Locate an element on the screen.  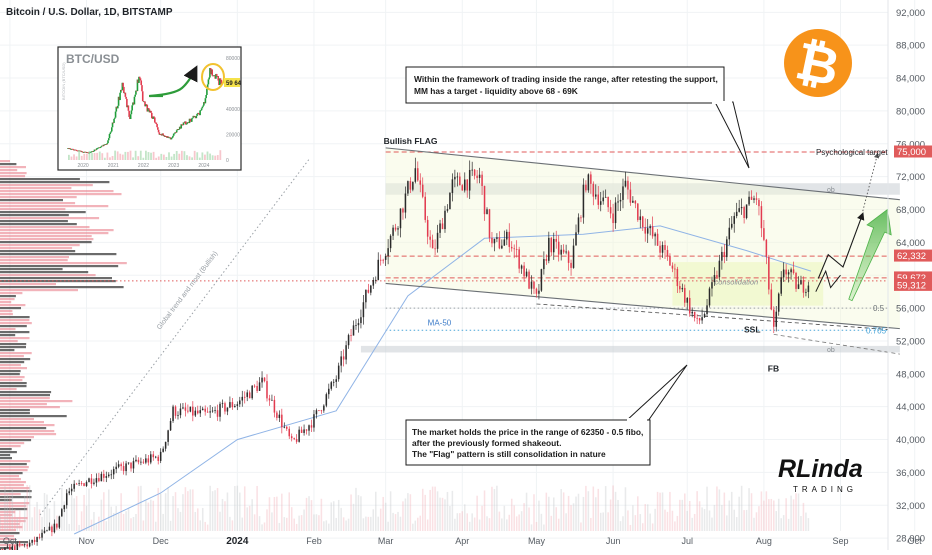
price-tick-label: 36,000 is located at coordinates (910, 473).